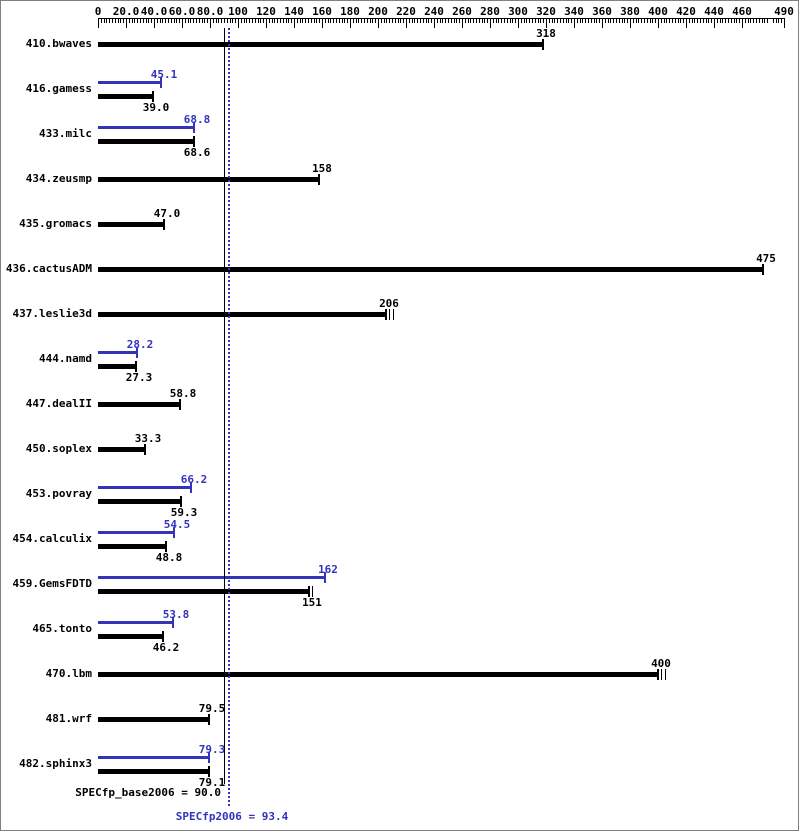 This screenshot has width=799, height=831. I want to click on benchmark-label: 450.soplex, so click(58, 448).